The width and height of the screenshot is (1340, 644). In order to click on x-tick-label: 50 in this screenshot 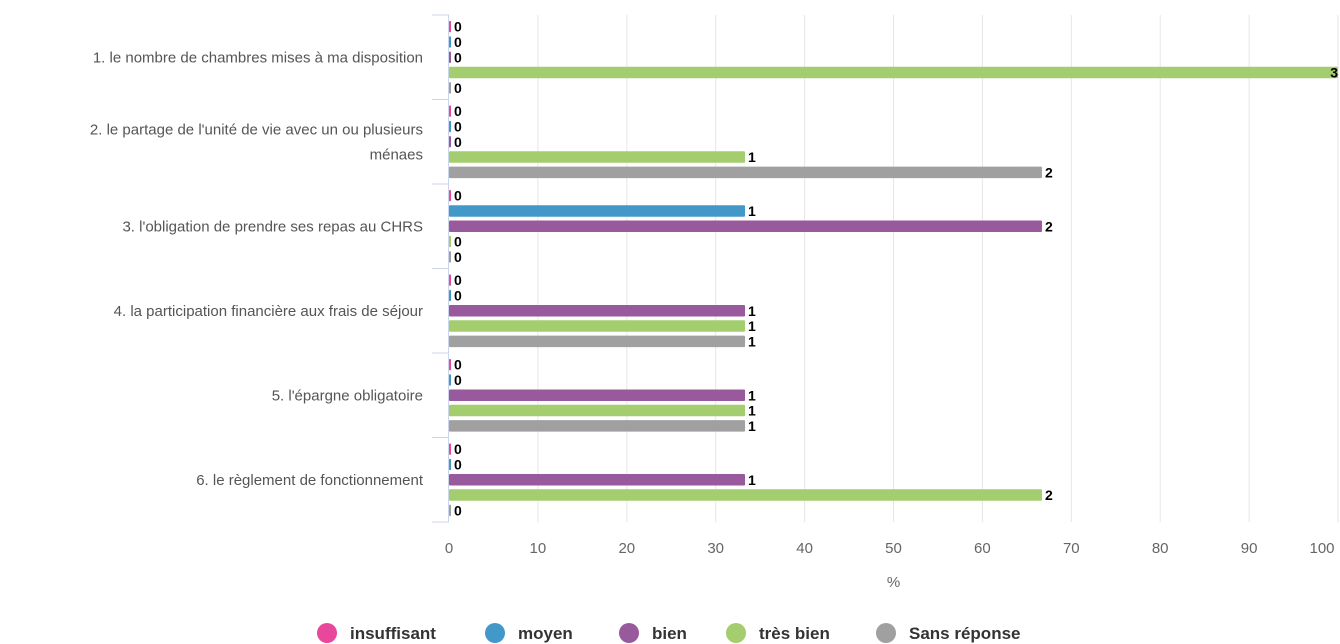, I will do `click(893, 548)`.